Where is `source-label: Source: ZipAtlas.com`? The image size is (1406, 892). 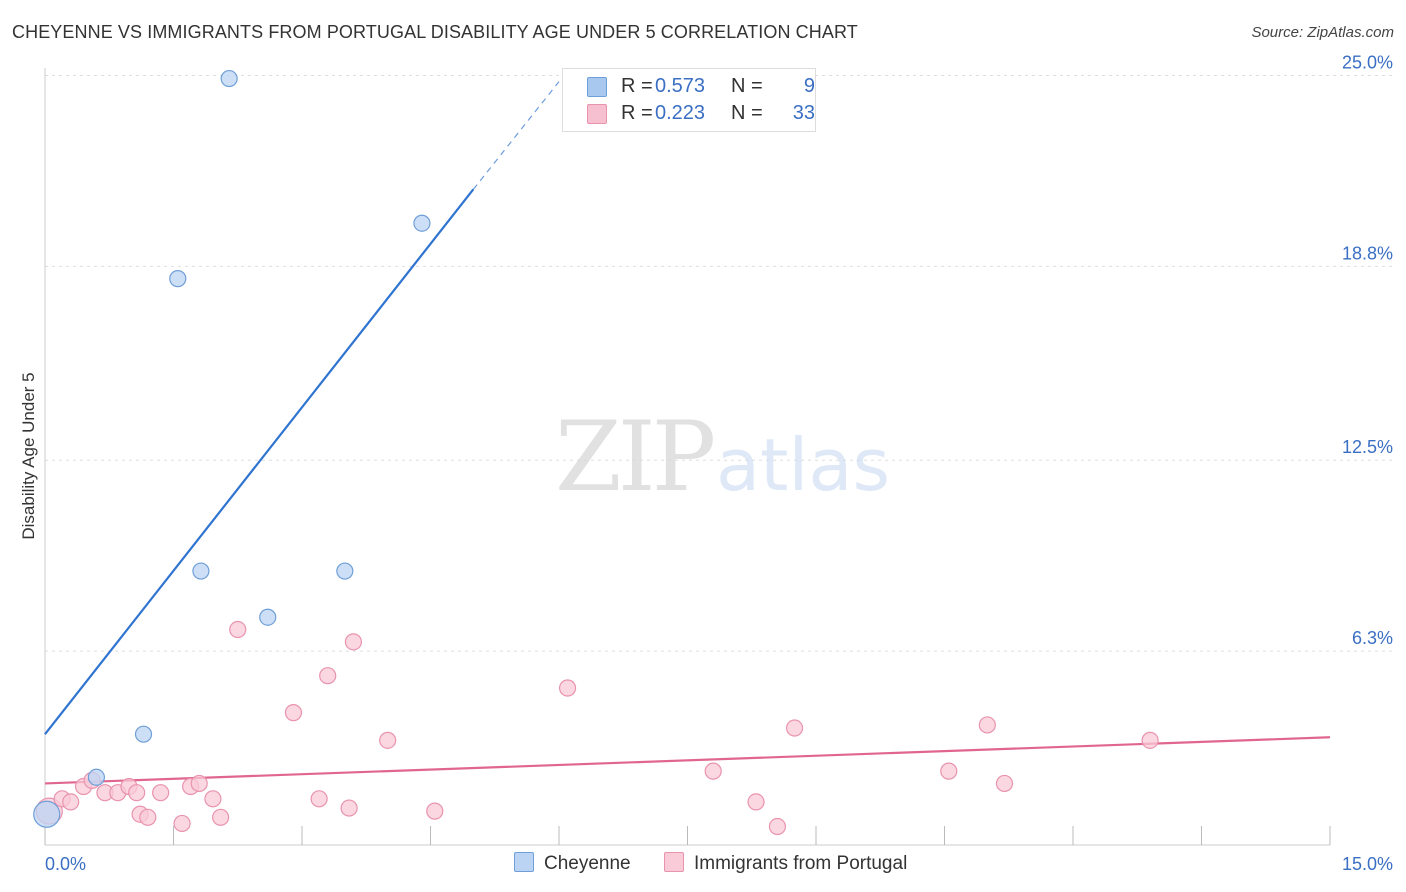 source-label: Source: ZipAtlas.com is located at coordinates (1322, 32).